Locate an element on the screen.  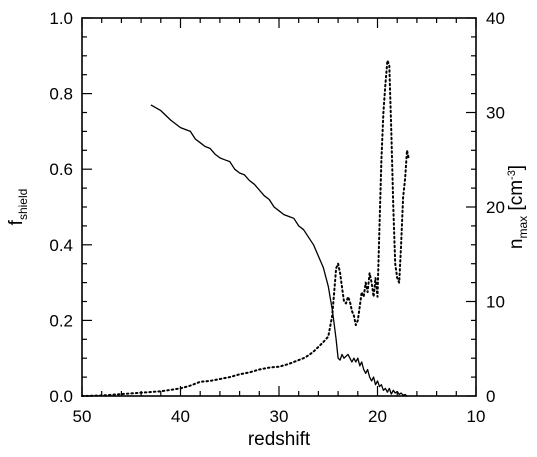
y-right-axis-label: nmax [cm-3] is located at coordinates (518, 207).